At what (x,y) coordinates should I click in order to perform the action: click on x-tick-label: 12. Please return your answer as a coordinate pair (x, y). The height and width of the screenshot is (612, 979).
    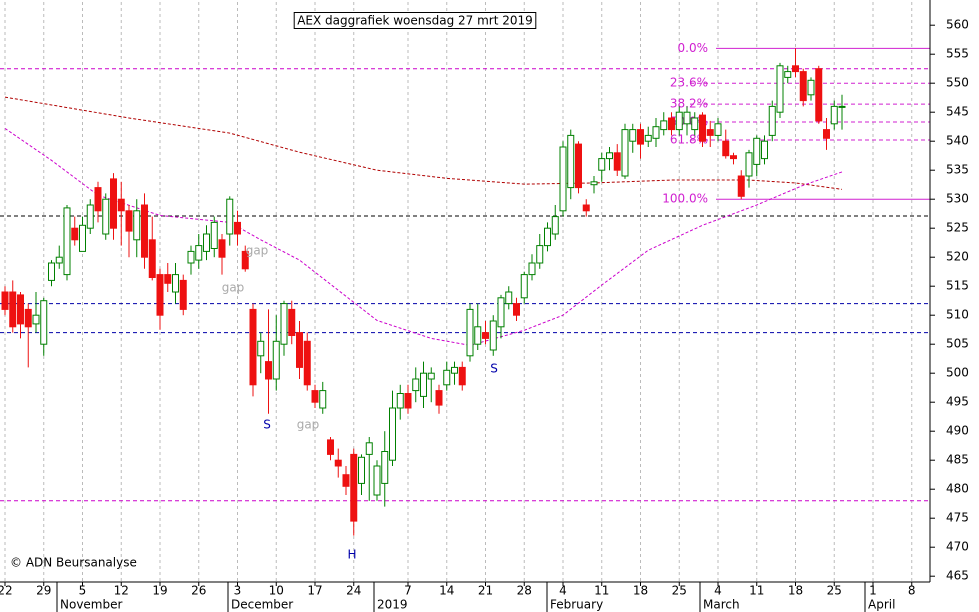
    Looking at the image, I should click on (121, 591).